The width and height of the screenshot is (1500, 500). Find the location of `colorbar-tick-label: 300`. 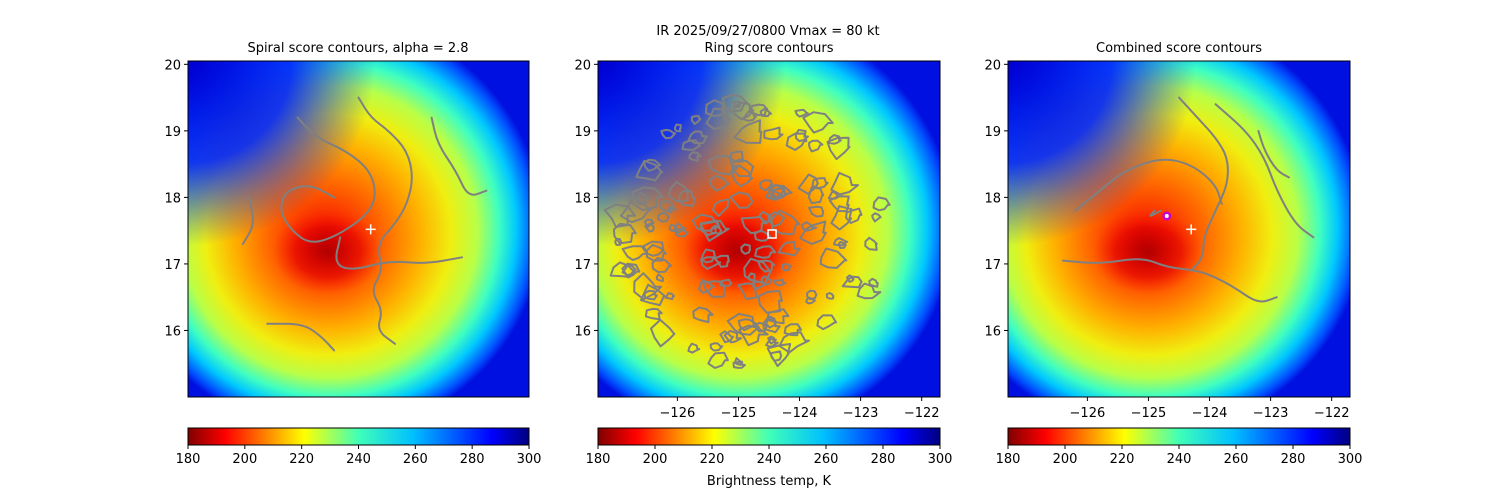

colorbar-tick-label: 300 is located at coordinates (940, 459).